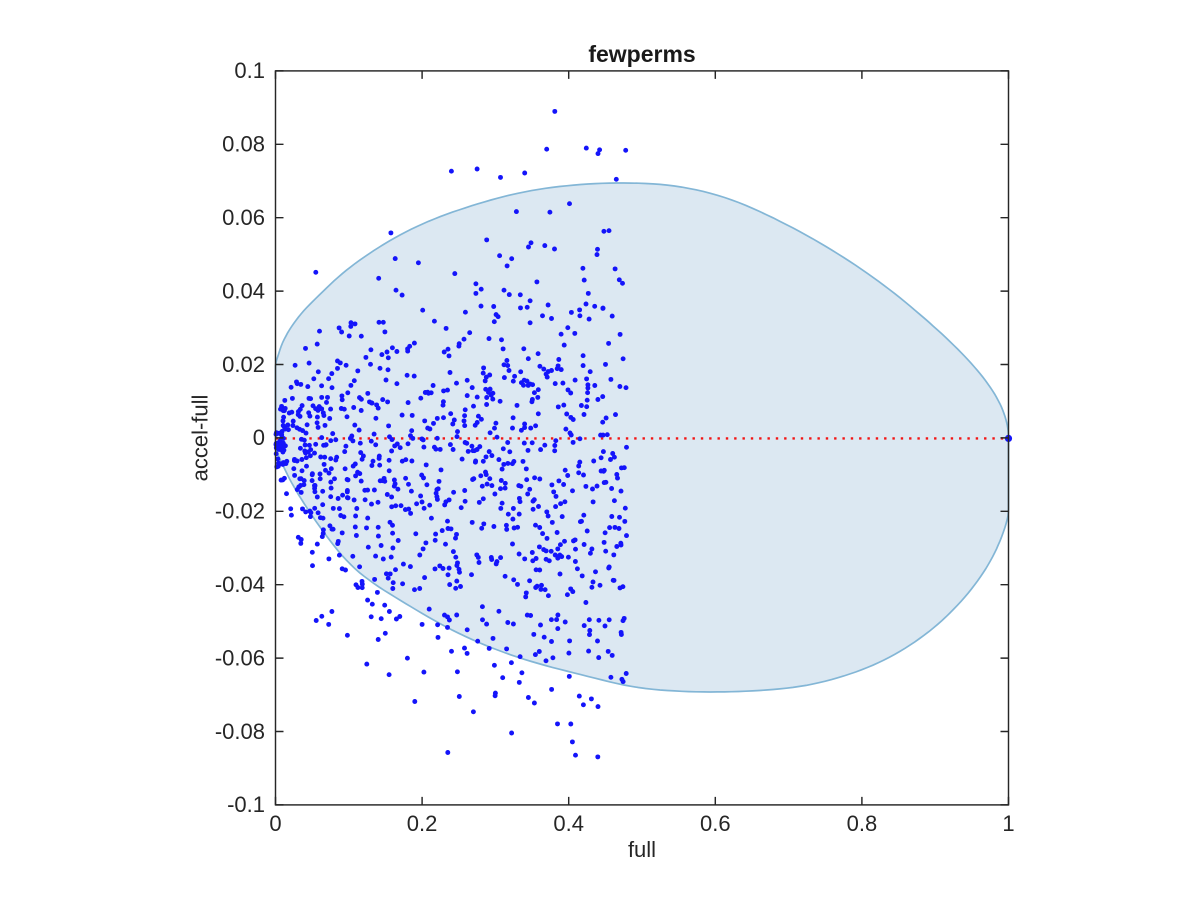 The width and height of the screenshot is (1200, 900). Describe the element at coordinates (240, 657) in the screenshot. I see `svg-text: -0.06` at that location.